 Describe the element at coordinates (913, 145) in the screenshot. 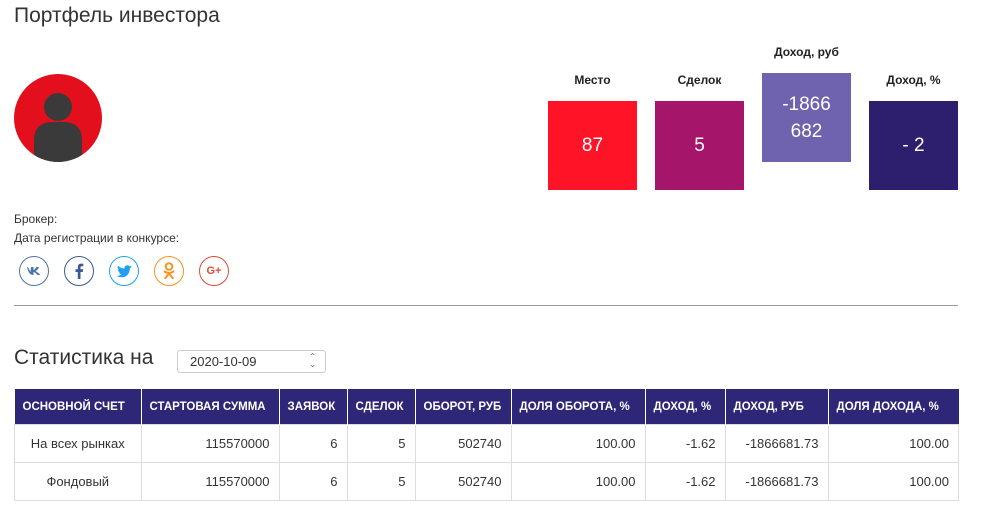

I see `stat-income-percent-value: - 2` at that location.